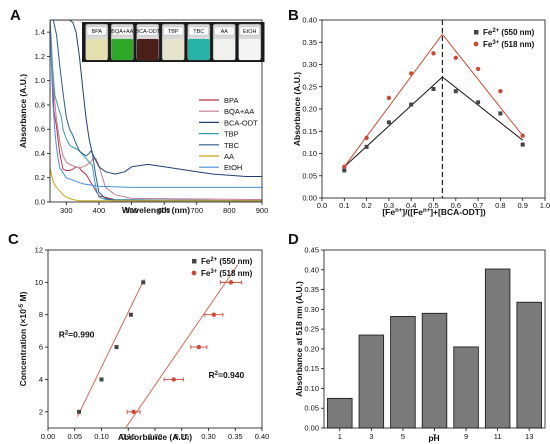 The height and width of the screenshot is (444, 550). I want to click on panel-a-legend-label: BCA-ODT, so click(241, 122).